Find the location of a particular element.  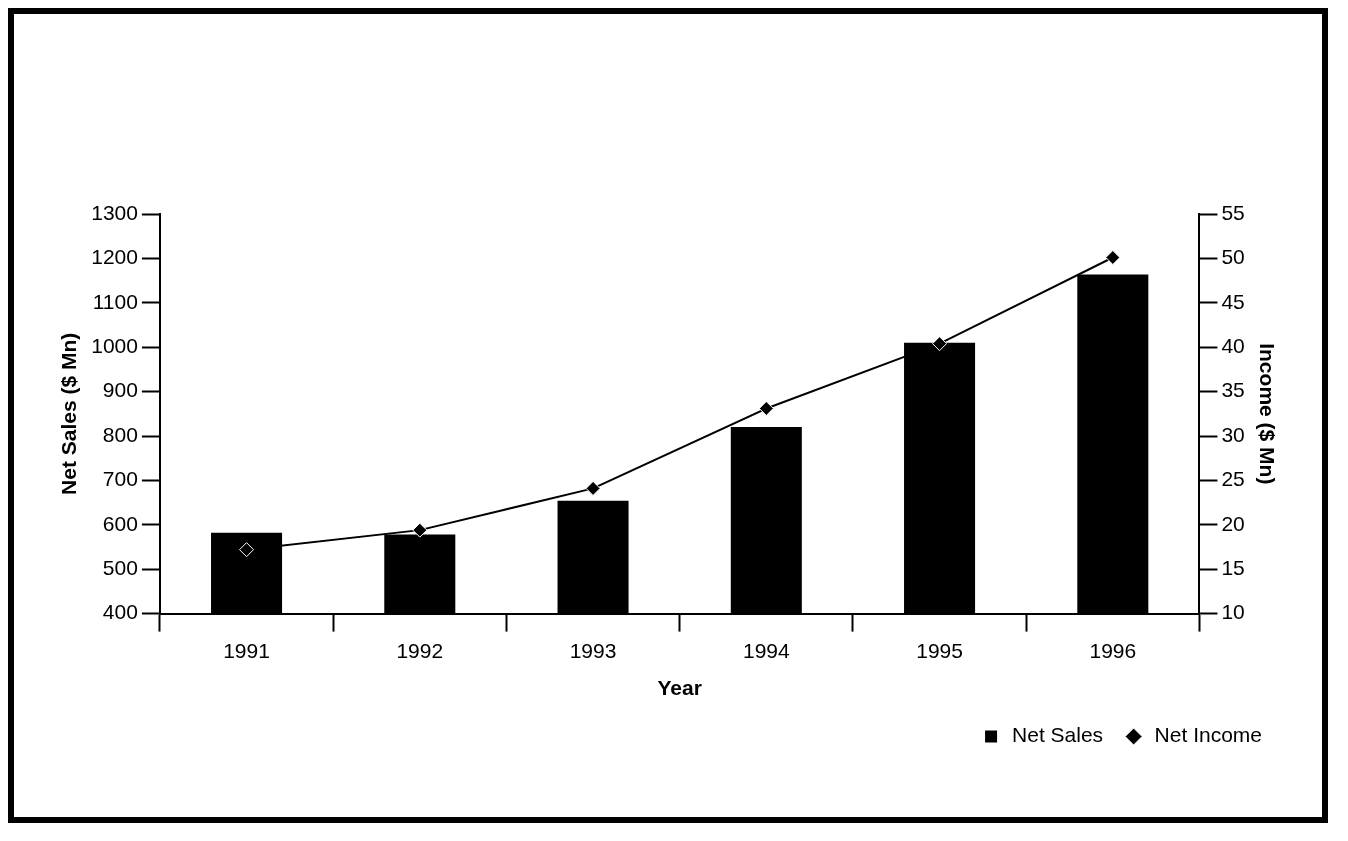

y2-tick-label: 20 is located at coordinates (1233, 523).